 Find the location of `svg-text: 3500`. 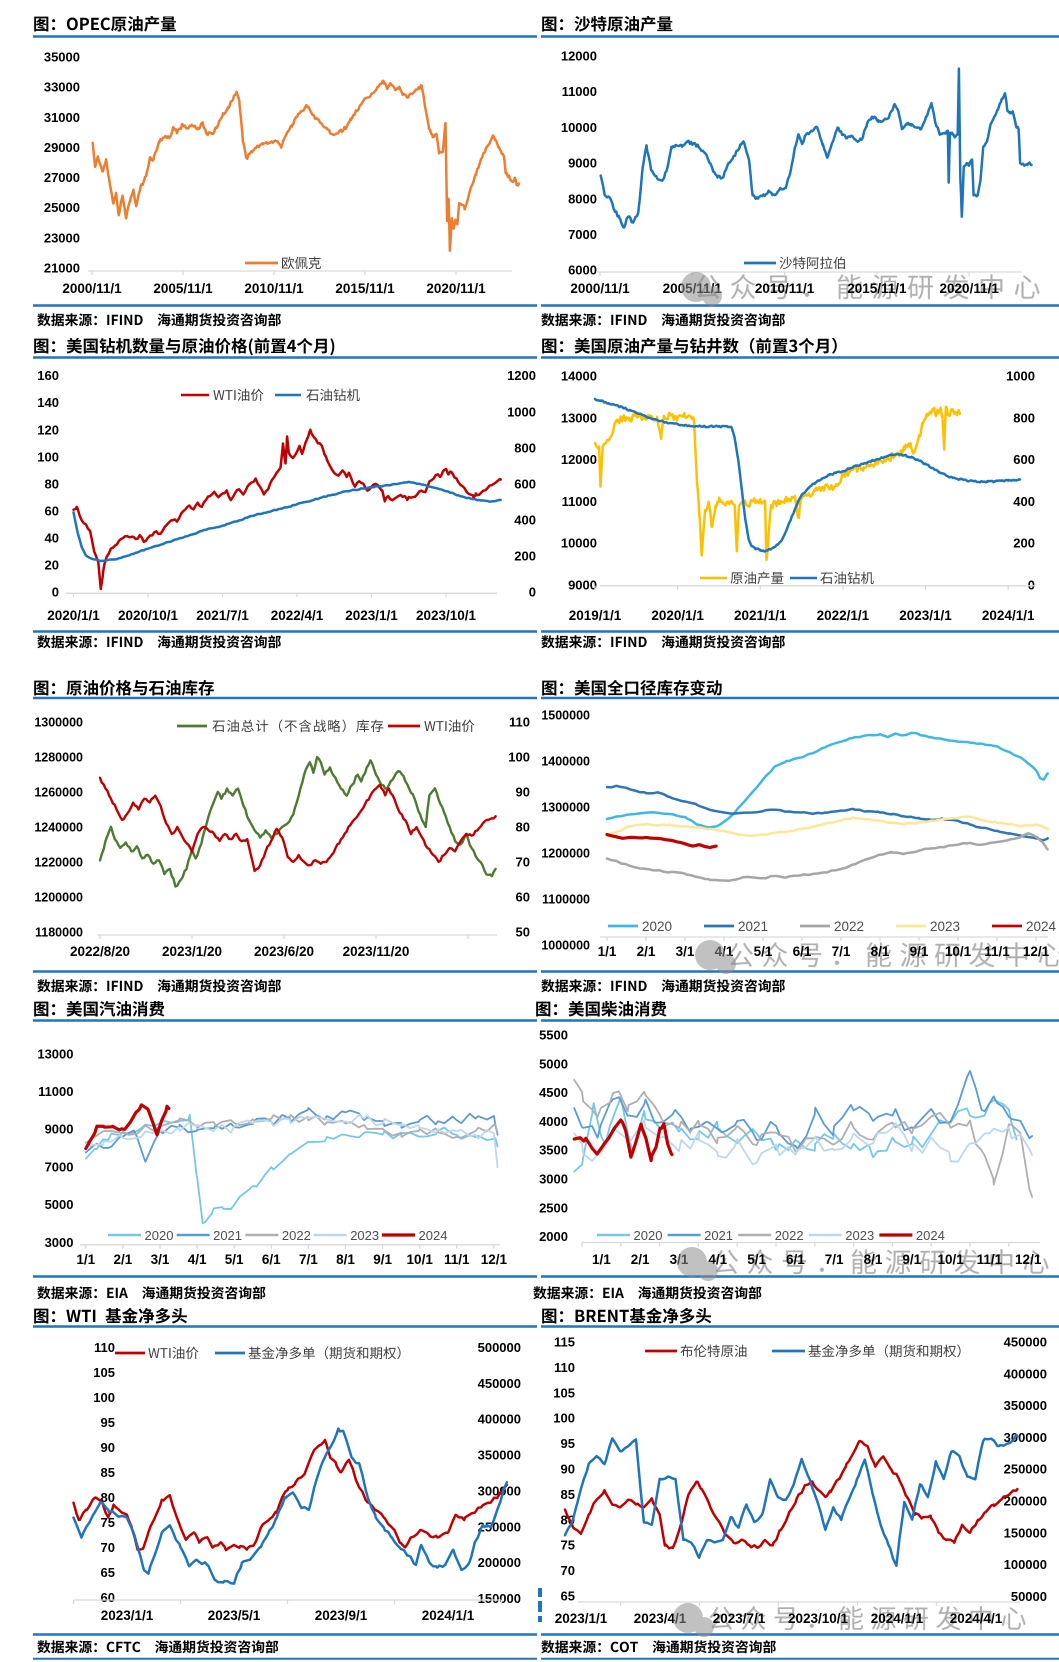

svg-text: 3500 is located at coordinates (553, 1150).